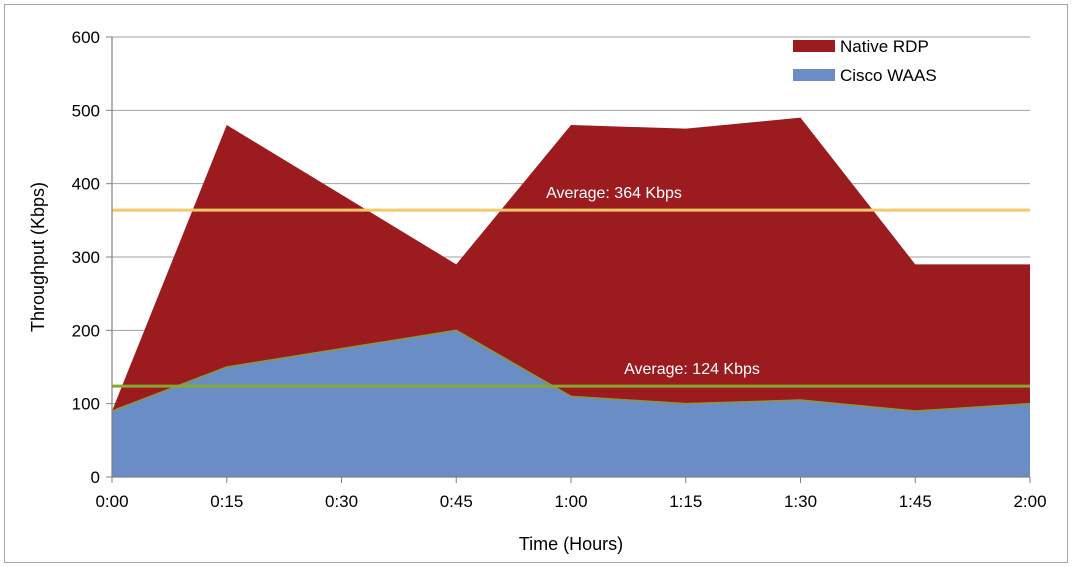  What do you see at coordinates (38, 257) in the screenshot?
I see `y-axis-title: Throughput (Kbps)` at bounding box center [38, 257].